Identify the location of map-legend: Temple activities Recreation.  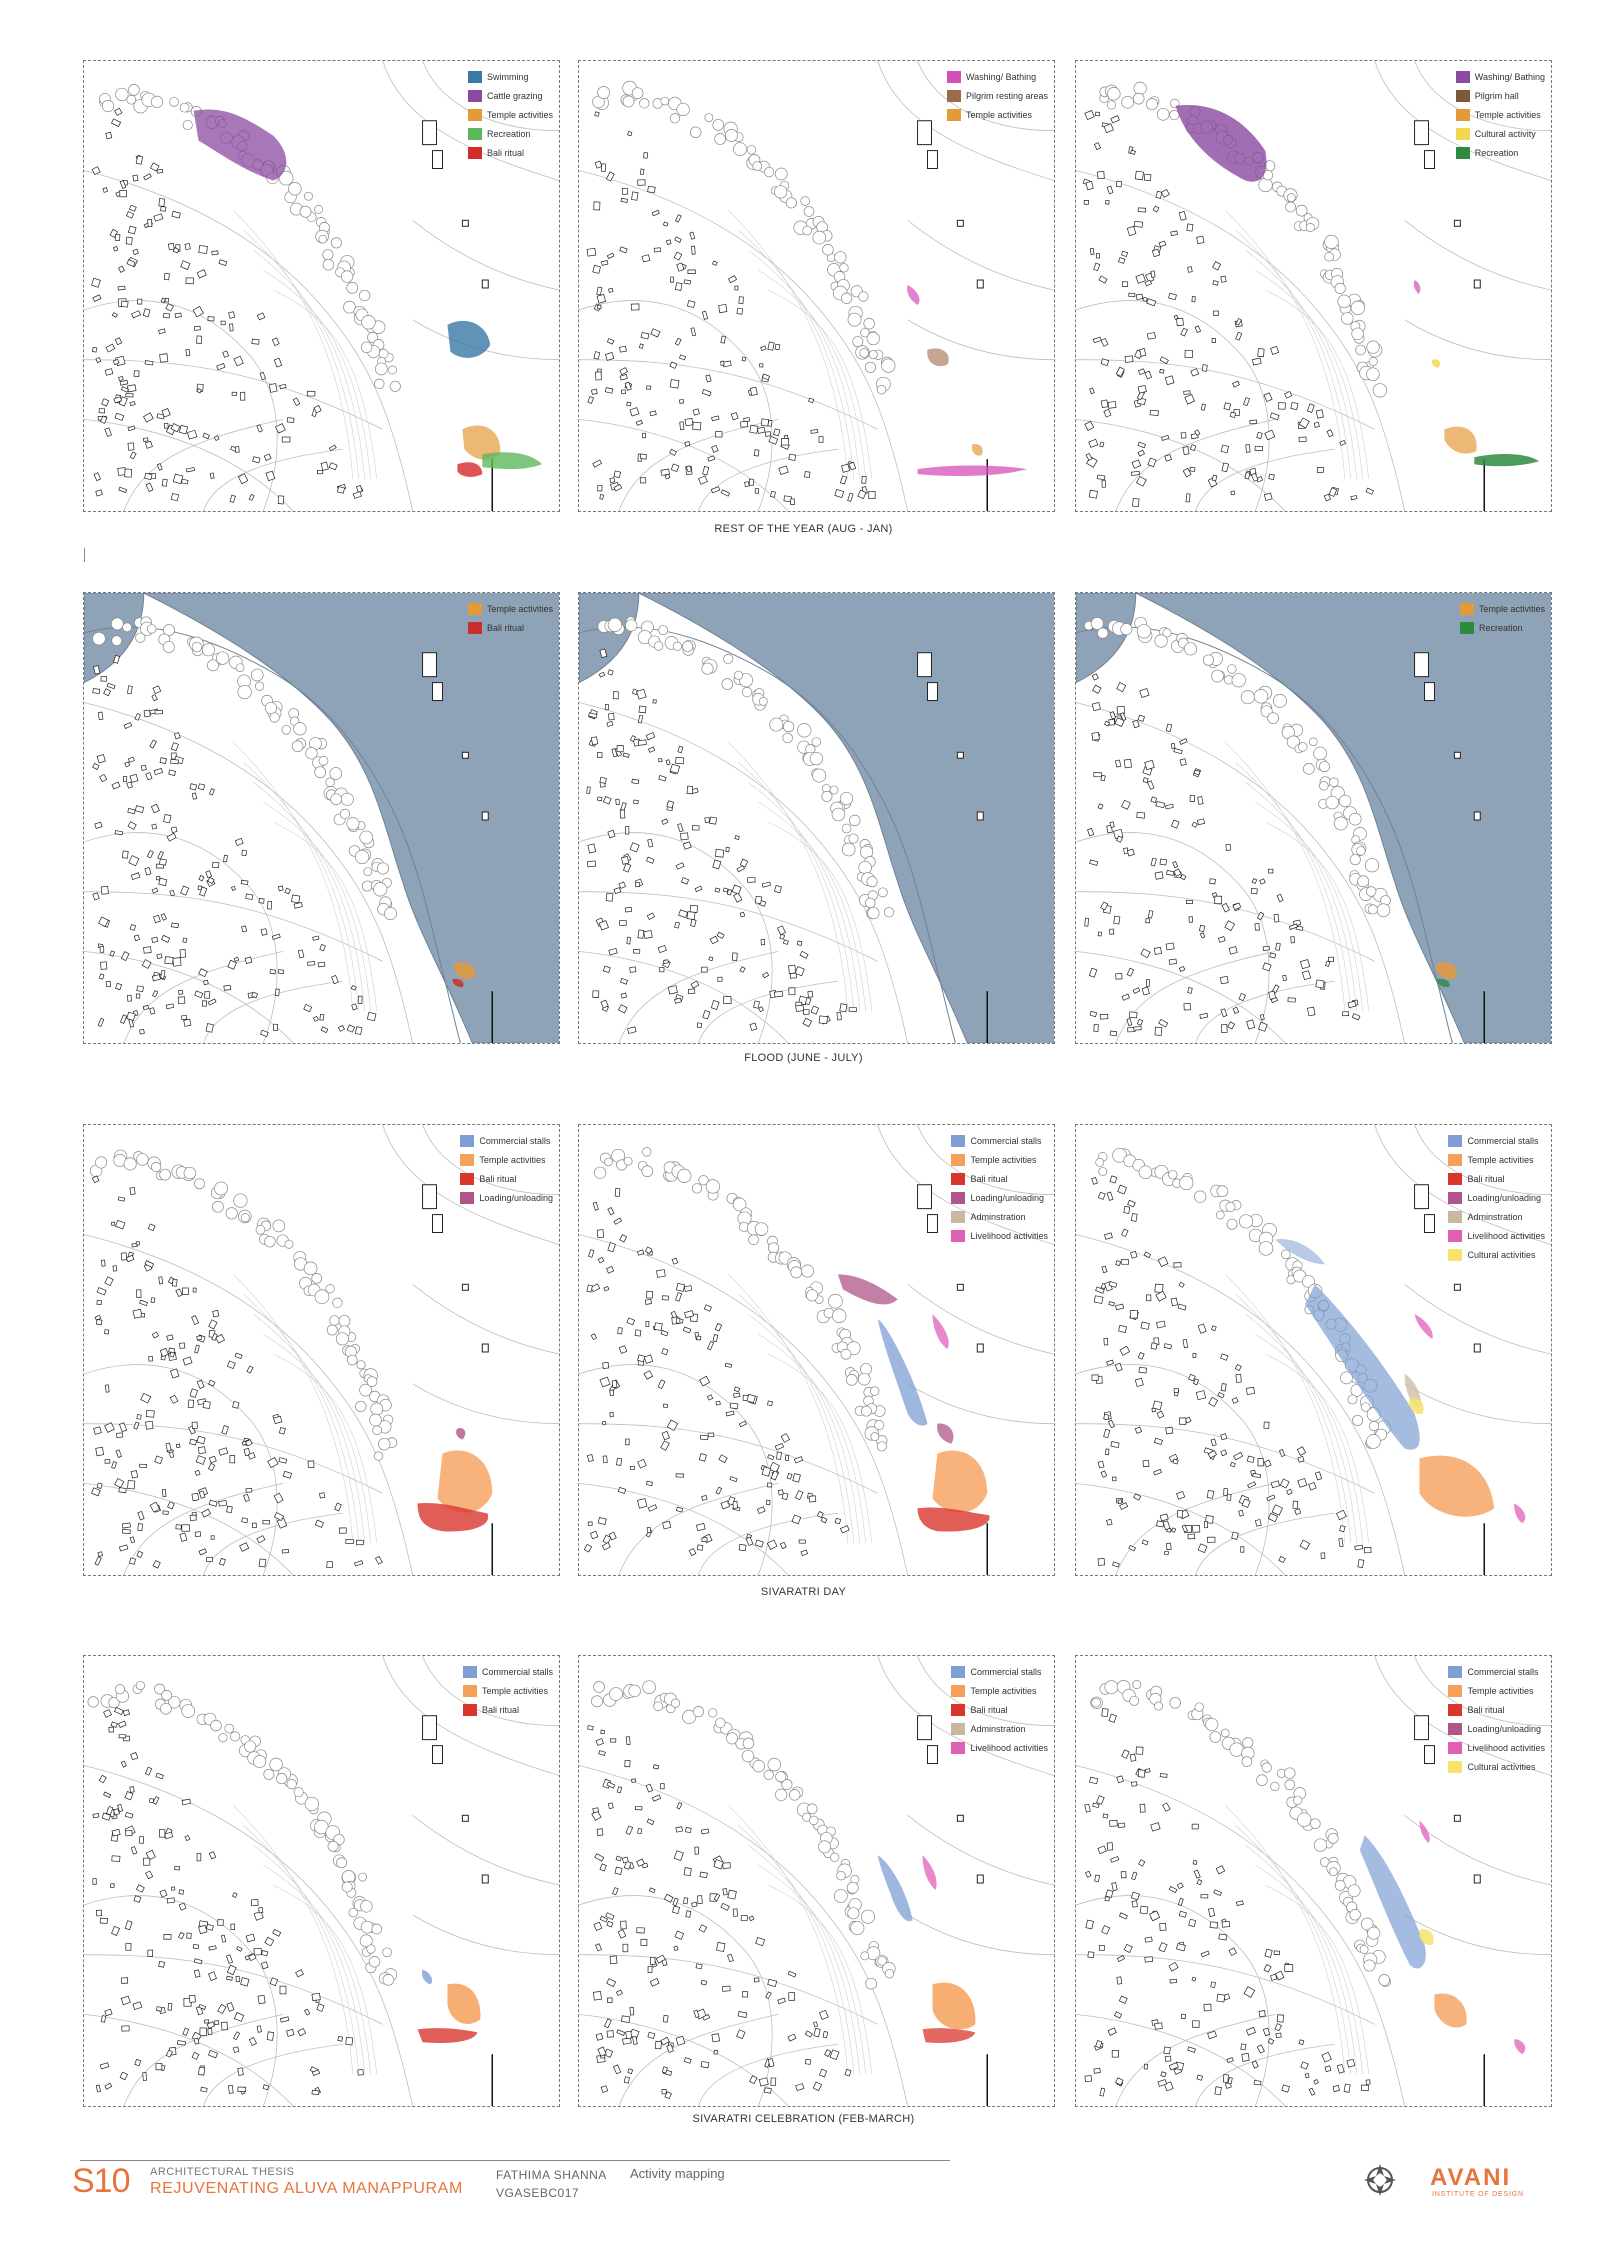
(1502, 622).